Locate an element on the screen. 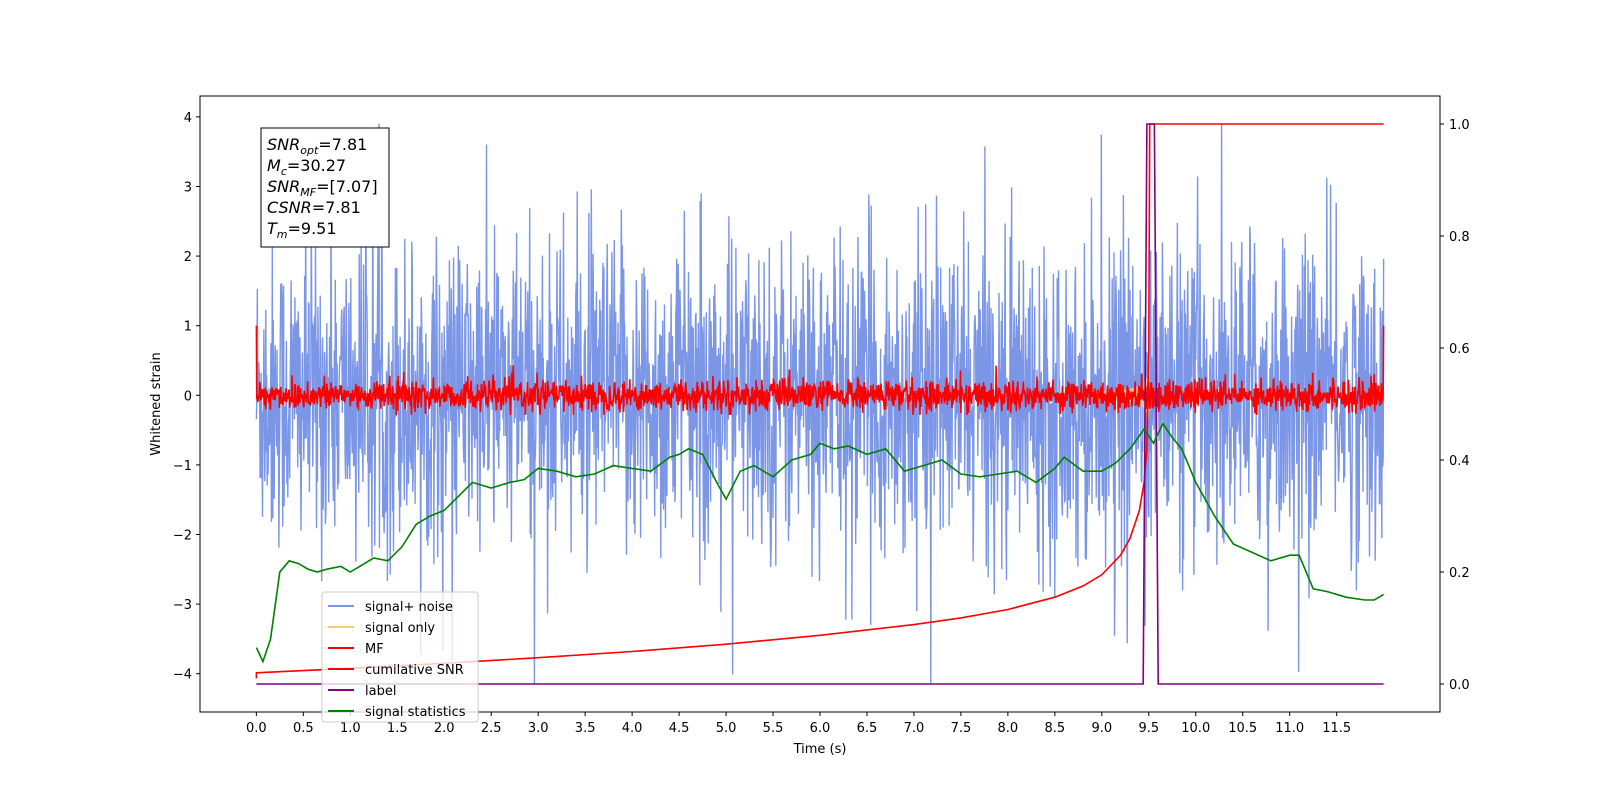  x-tick-label: 9.5 is located at coordinates (1148, 728).